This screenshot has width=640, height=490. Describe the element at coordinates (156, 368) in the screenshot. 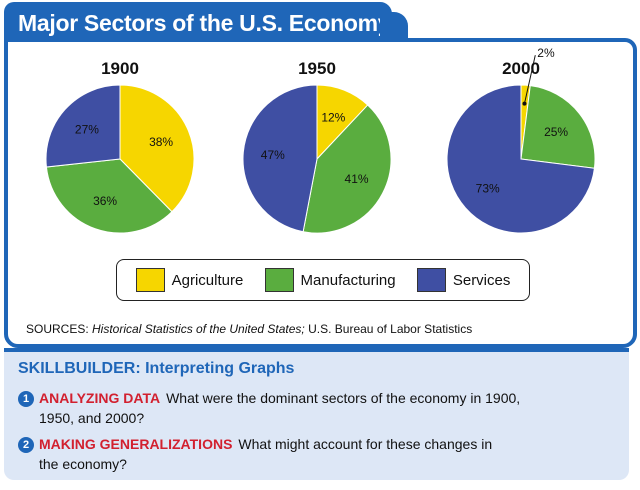

I see `skillbuilder-title: SKILLBUILDER: Interpreting Graphs` at that location.